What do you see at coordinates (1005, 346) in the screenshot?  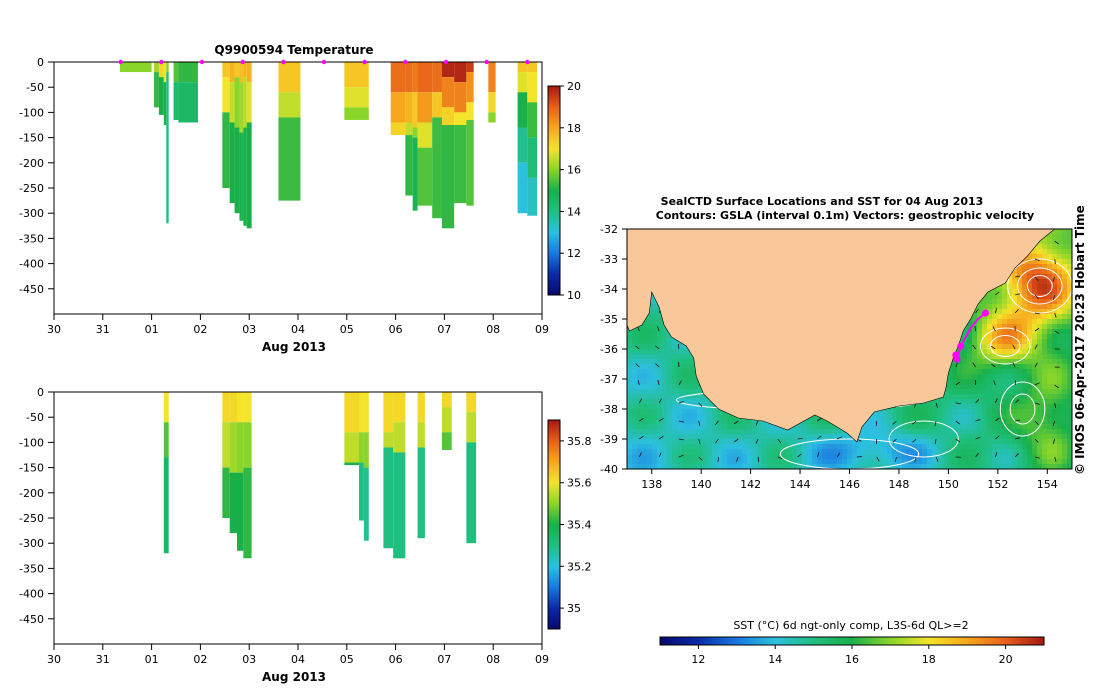 I see `gsla-contour` at bounding box center [1005, 346].